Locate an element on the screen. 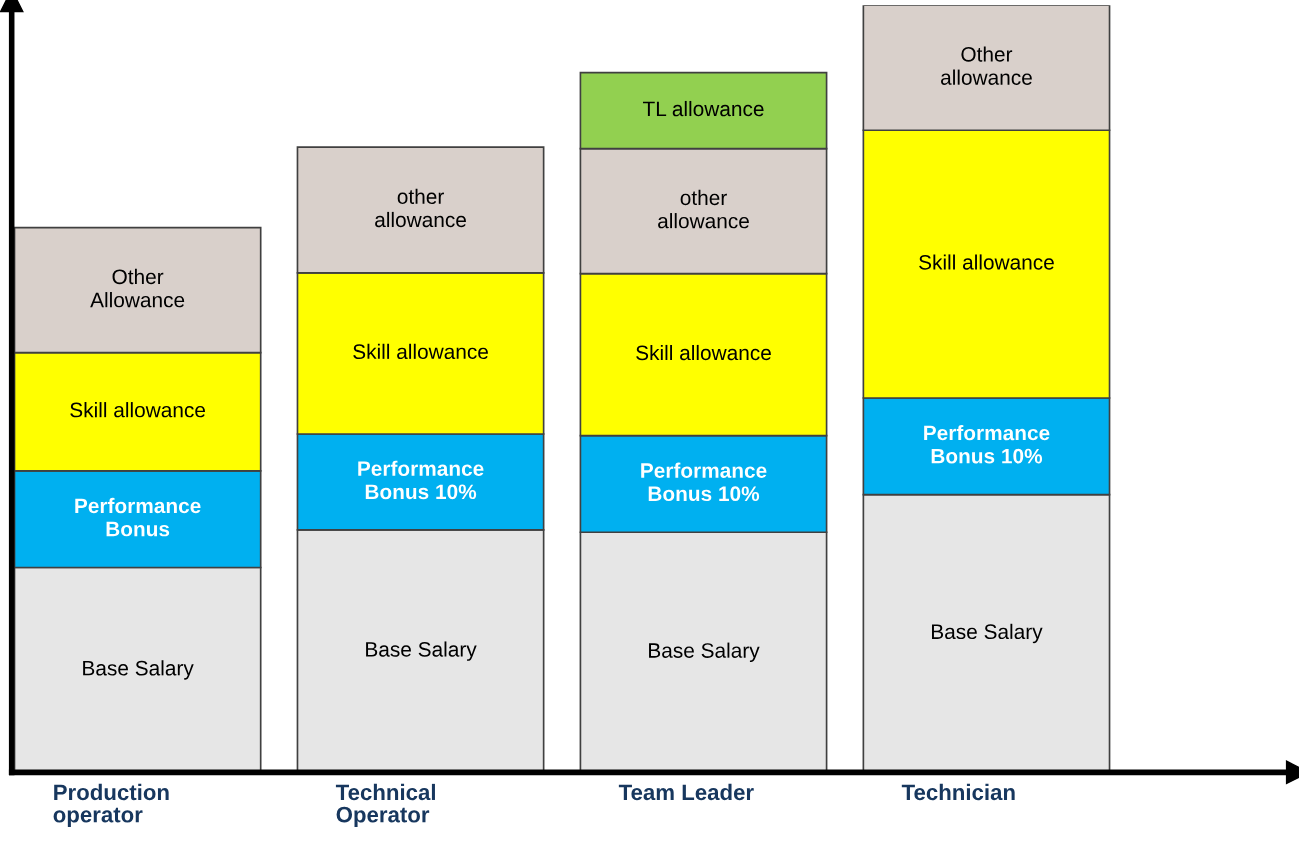 The height and width of the screenshot is (862, 1299). x-tick-label: Production operator is located at coordinates (111, 805).